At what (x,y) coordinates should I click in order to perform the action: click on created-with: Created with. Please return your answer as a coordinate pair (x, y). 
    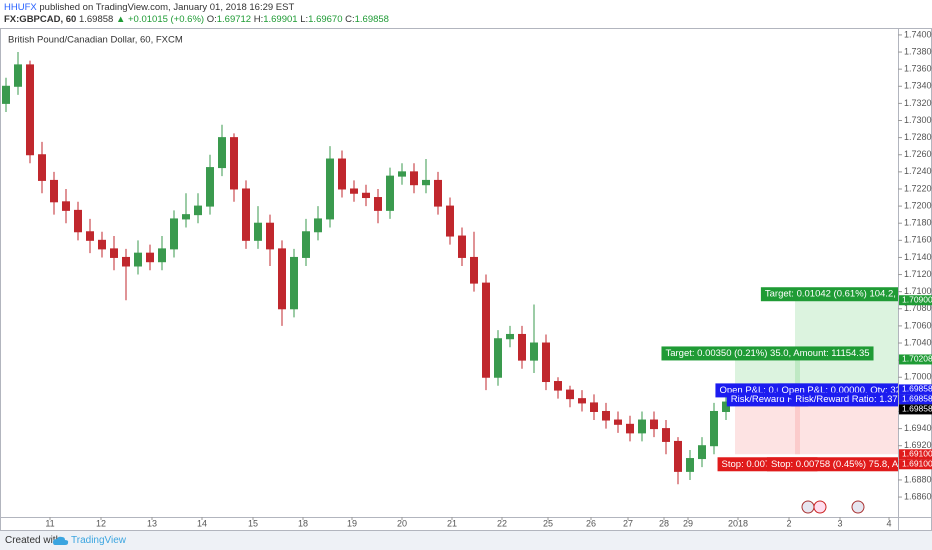
    Looking at the image, I should click on (33, 540).